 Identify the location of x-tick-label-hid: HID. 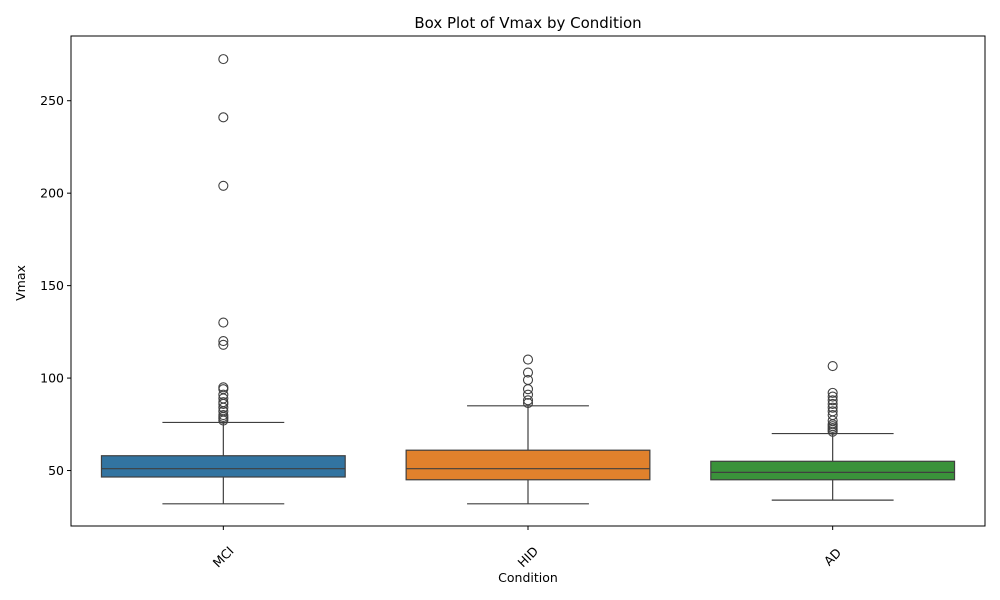
(527, 556).